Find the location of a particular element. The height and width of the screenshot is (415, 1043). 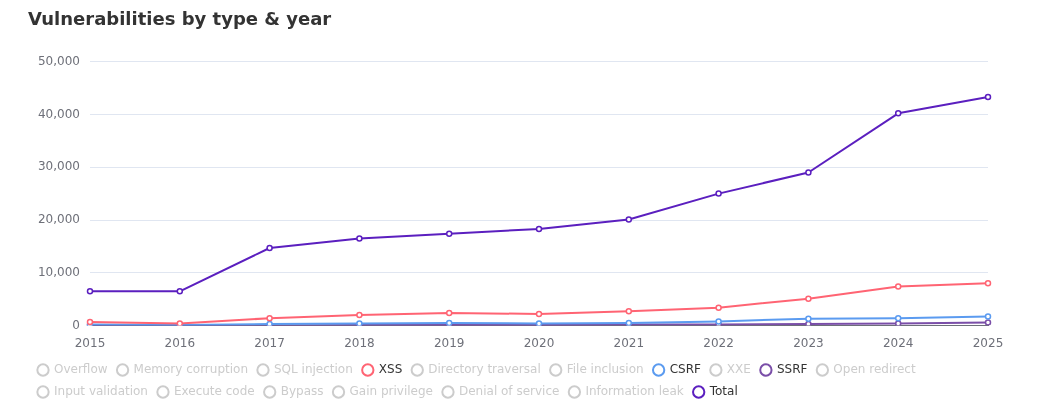

x-tick-label: 2016 is located at coordinates (180, 342).